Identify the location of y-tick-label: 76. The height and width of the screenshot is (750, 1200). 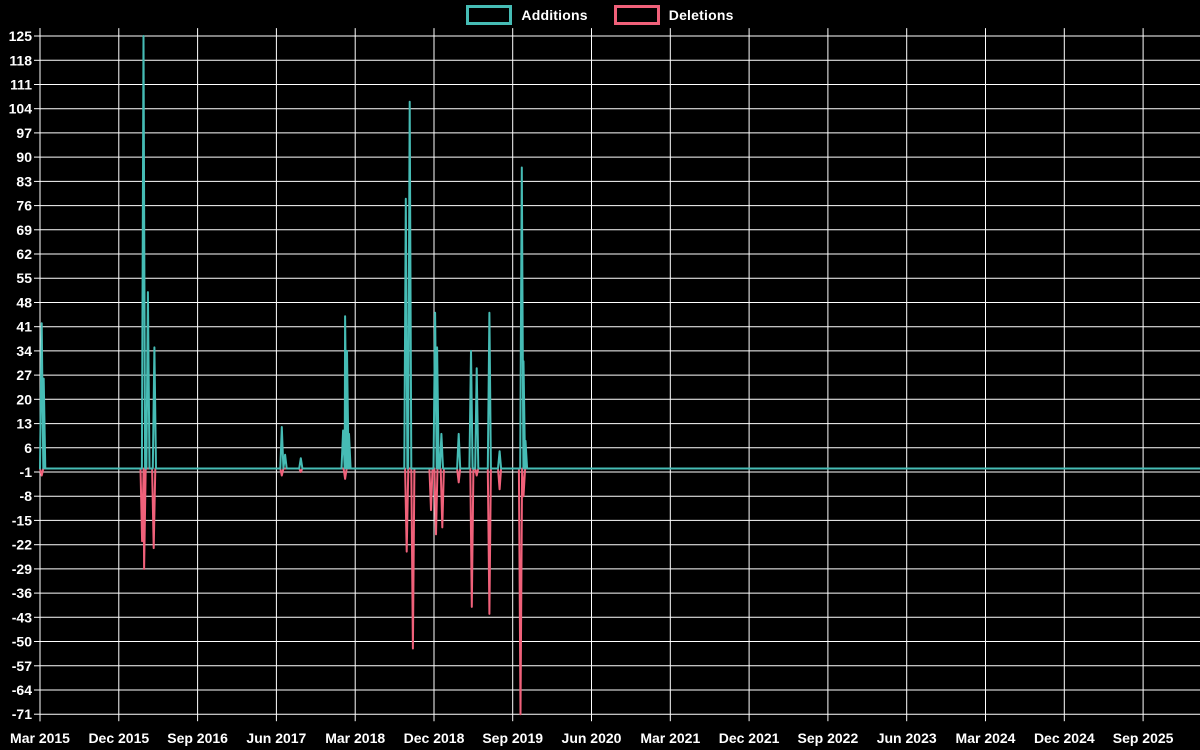
(24, 206).